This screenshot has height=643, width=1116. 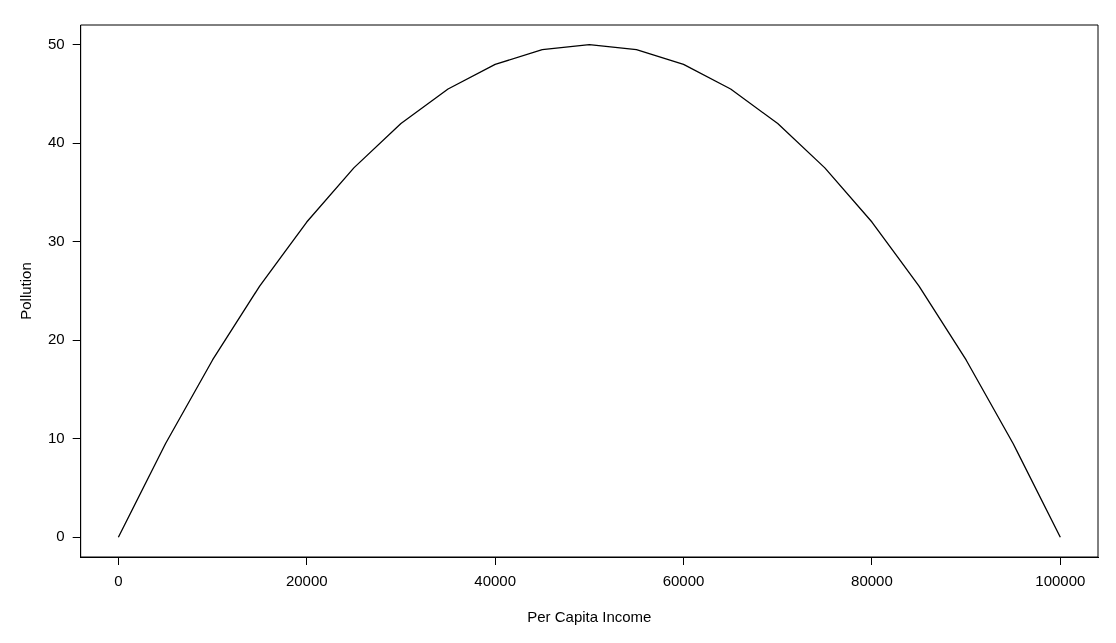 What do you see at coordinates (60, 536) in the screenshot?
I see `y-tick-label: 0` at bounding box center [60, 536].